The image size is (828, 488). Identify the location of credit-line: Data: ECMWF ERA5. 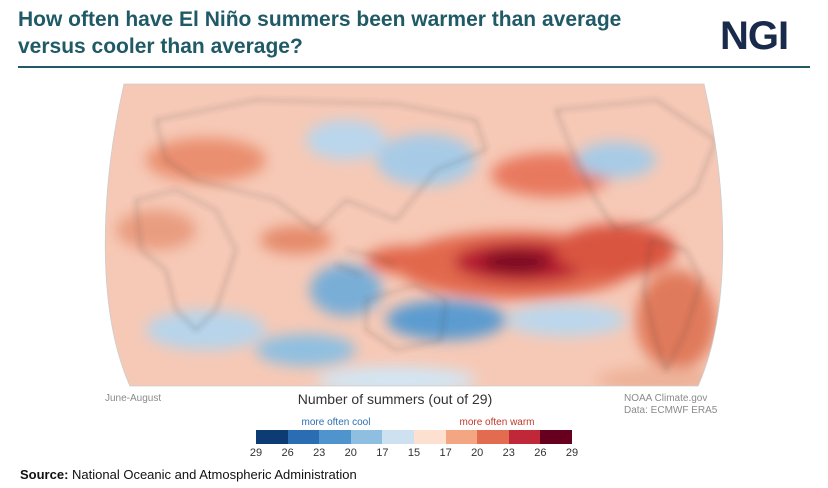
(671, 410).